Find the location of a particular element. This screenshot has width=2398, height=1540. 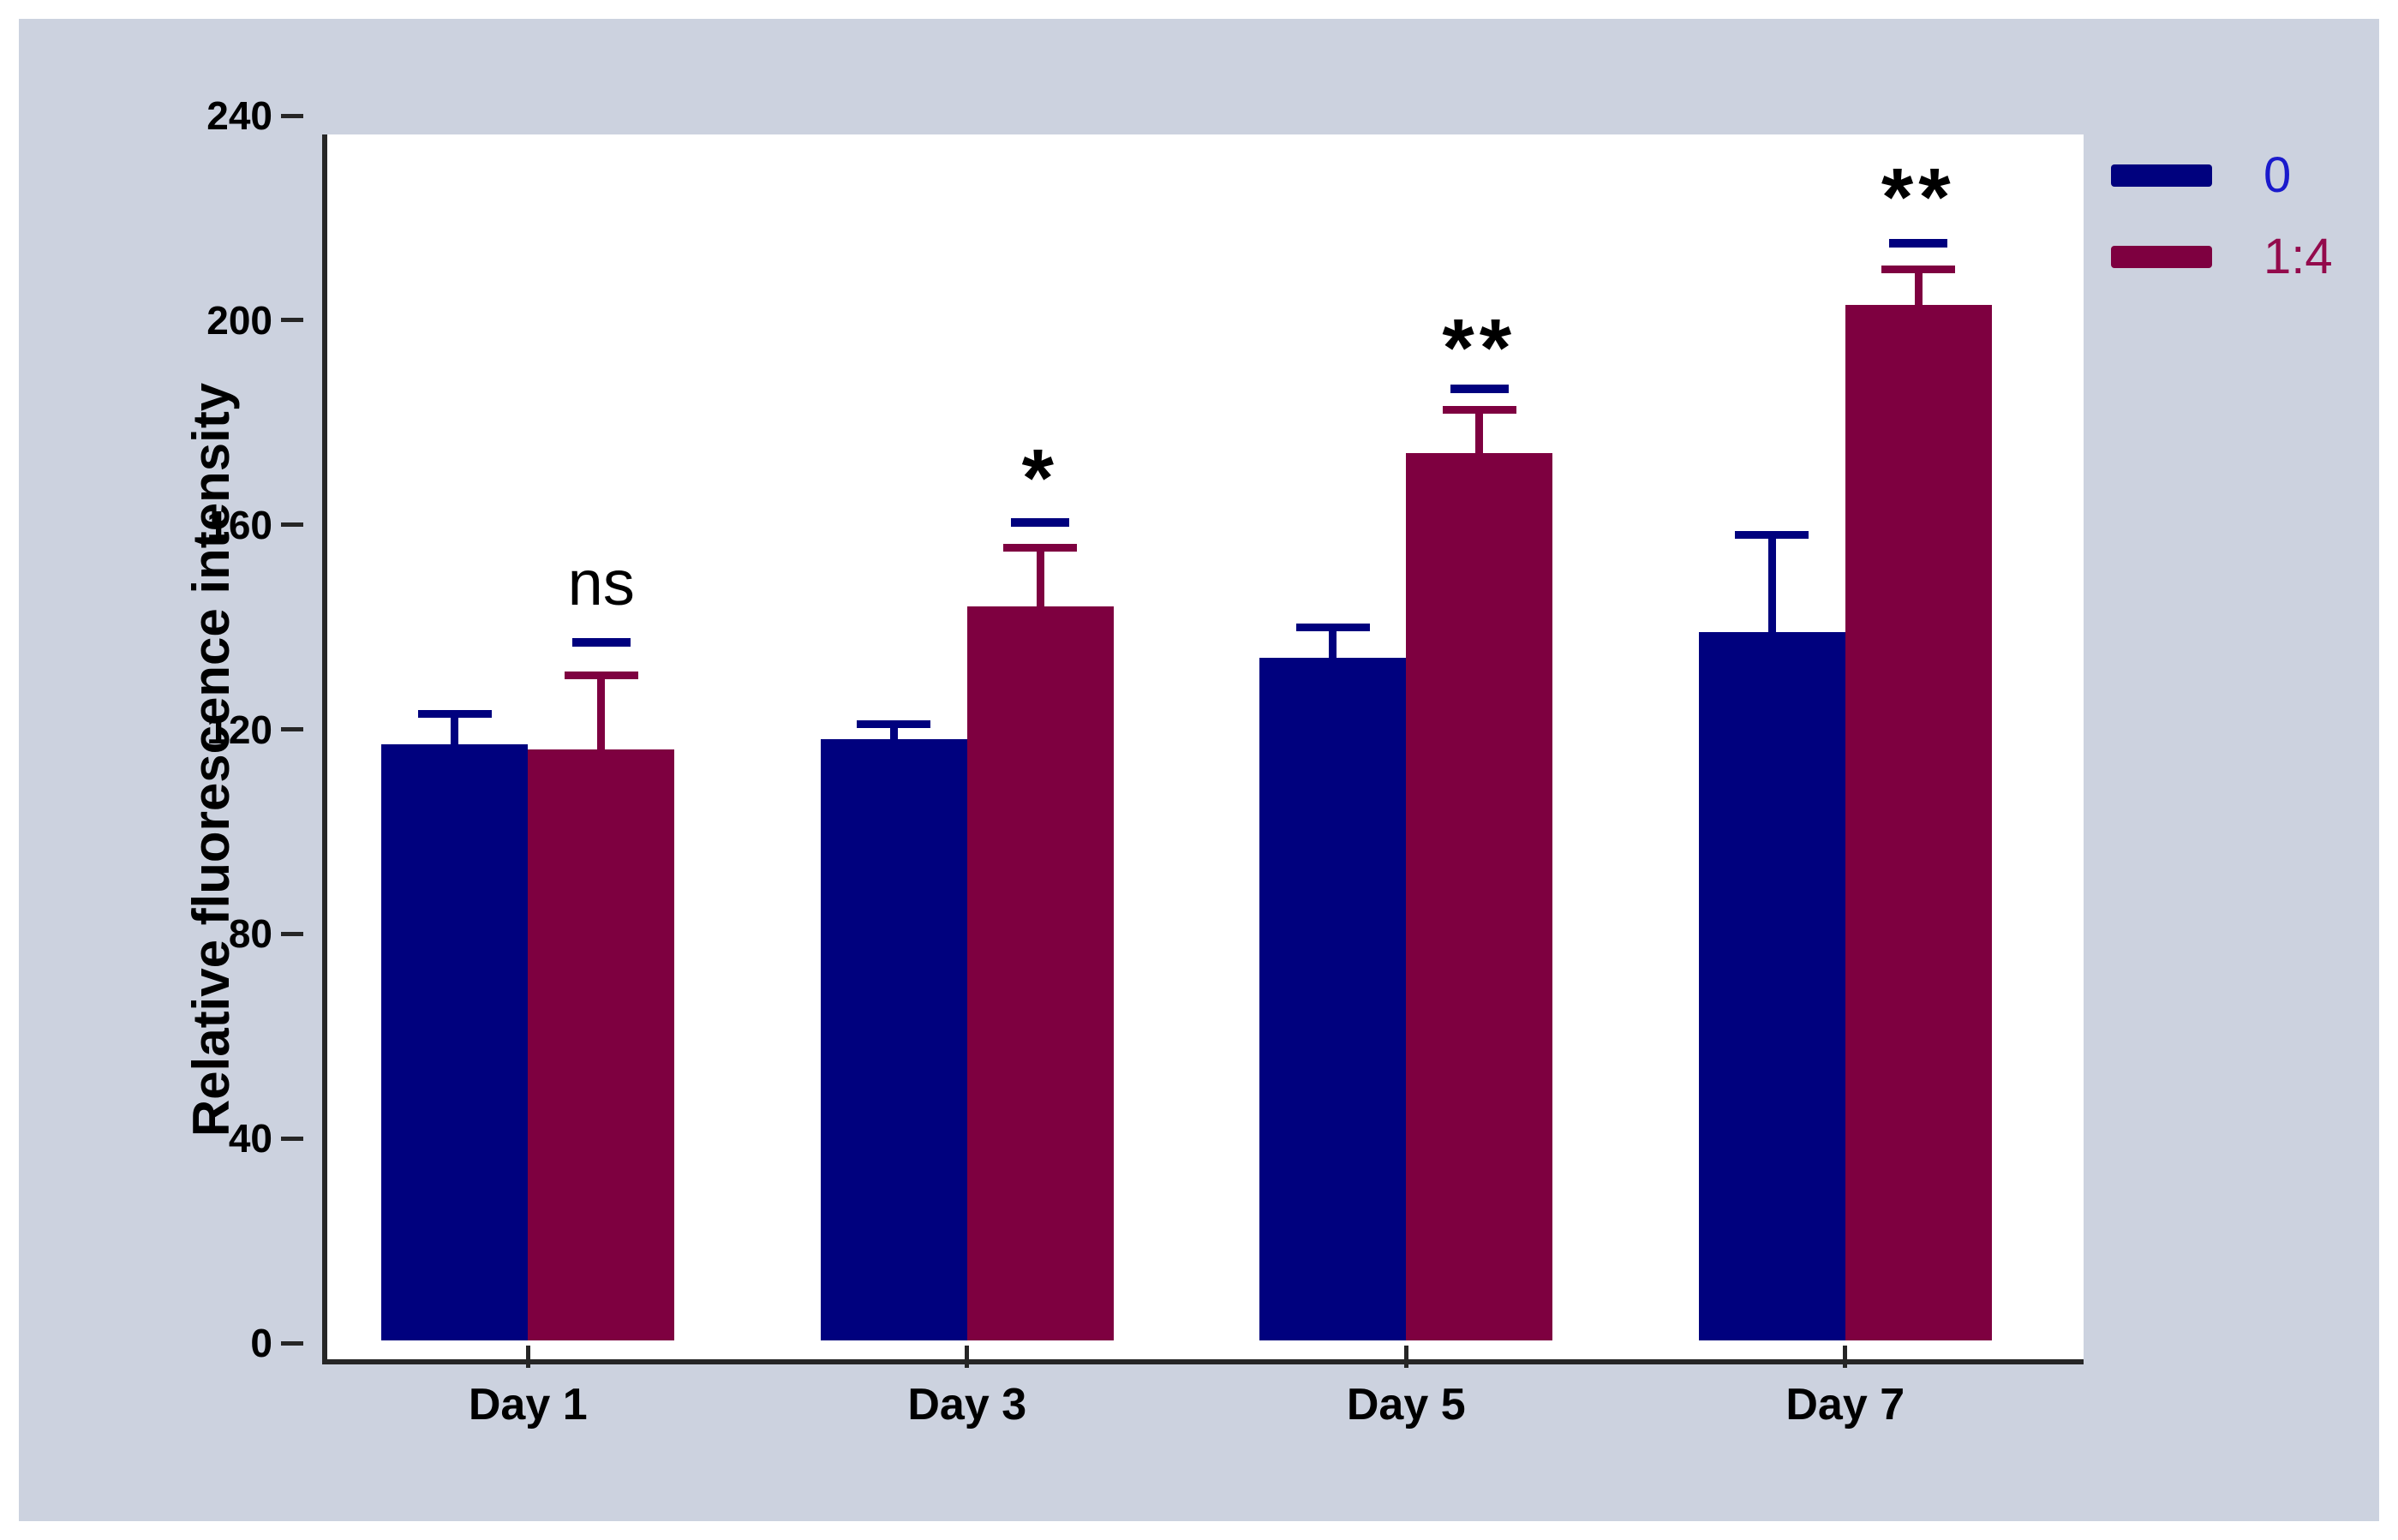

significance-label: * is located at coordinates (1040, 479).